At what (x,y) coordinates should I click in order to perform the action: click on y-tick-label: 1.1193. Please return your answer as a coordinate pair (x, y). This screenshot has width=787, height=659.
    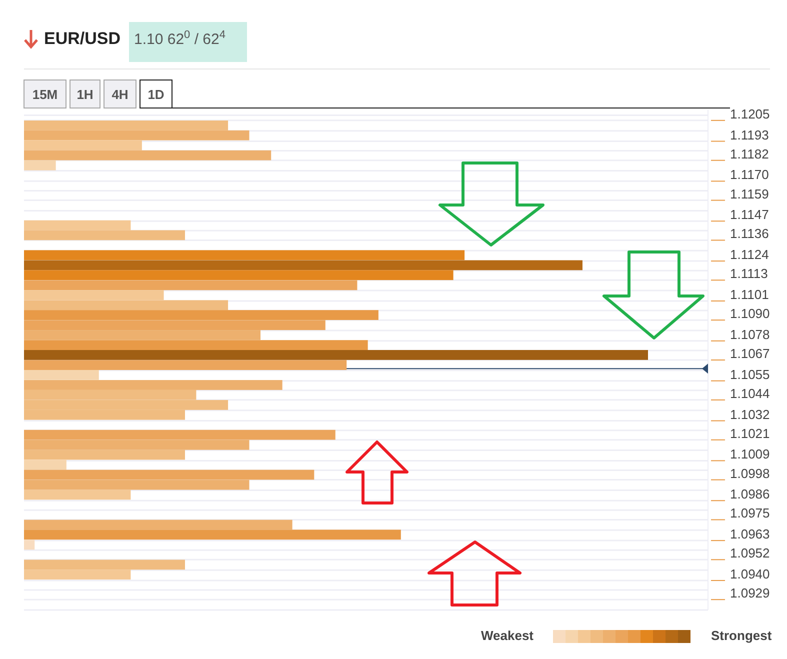
    Looking at the image, I should click on (749, 134).